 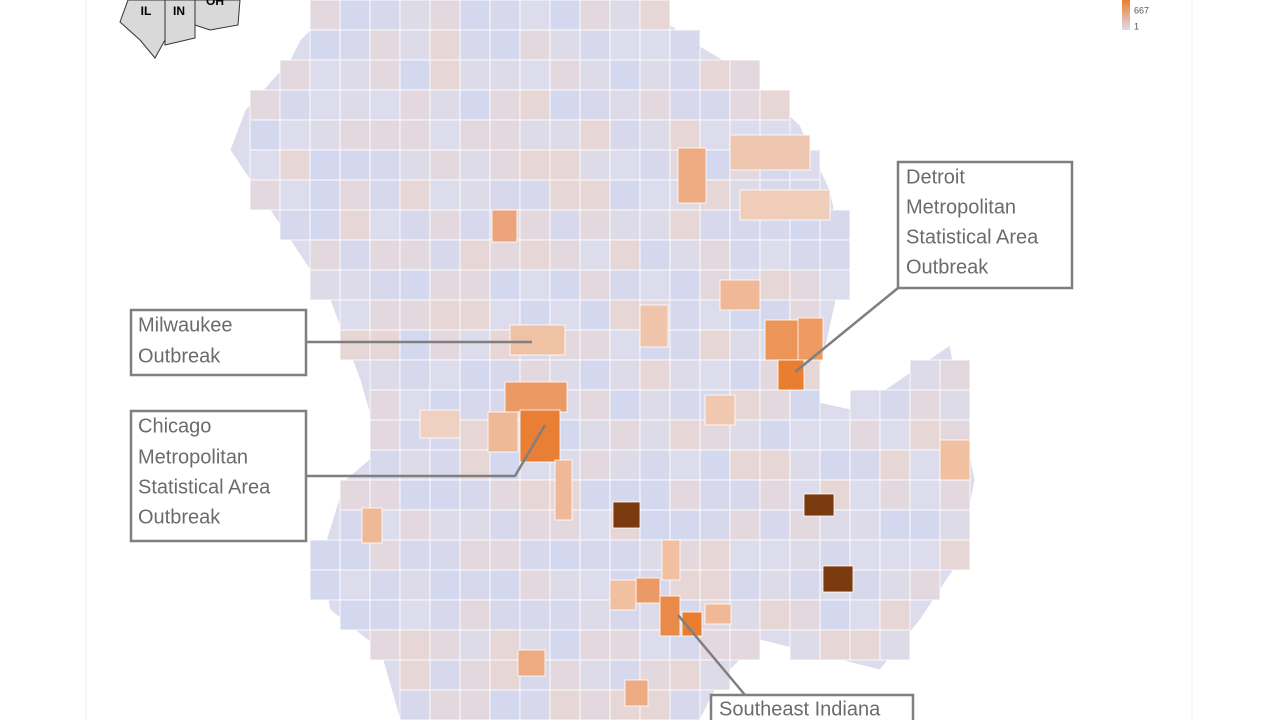 I want to click on callout-box, so click(x=218, y=342).